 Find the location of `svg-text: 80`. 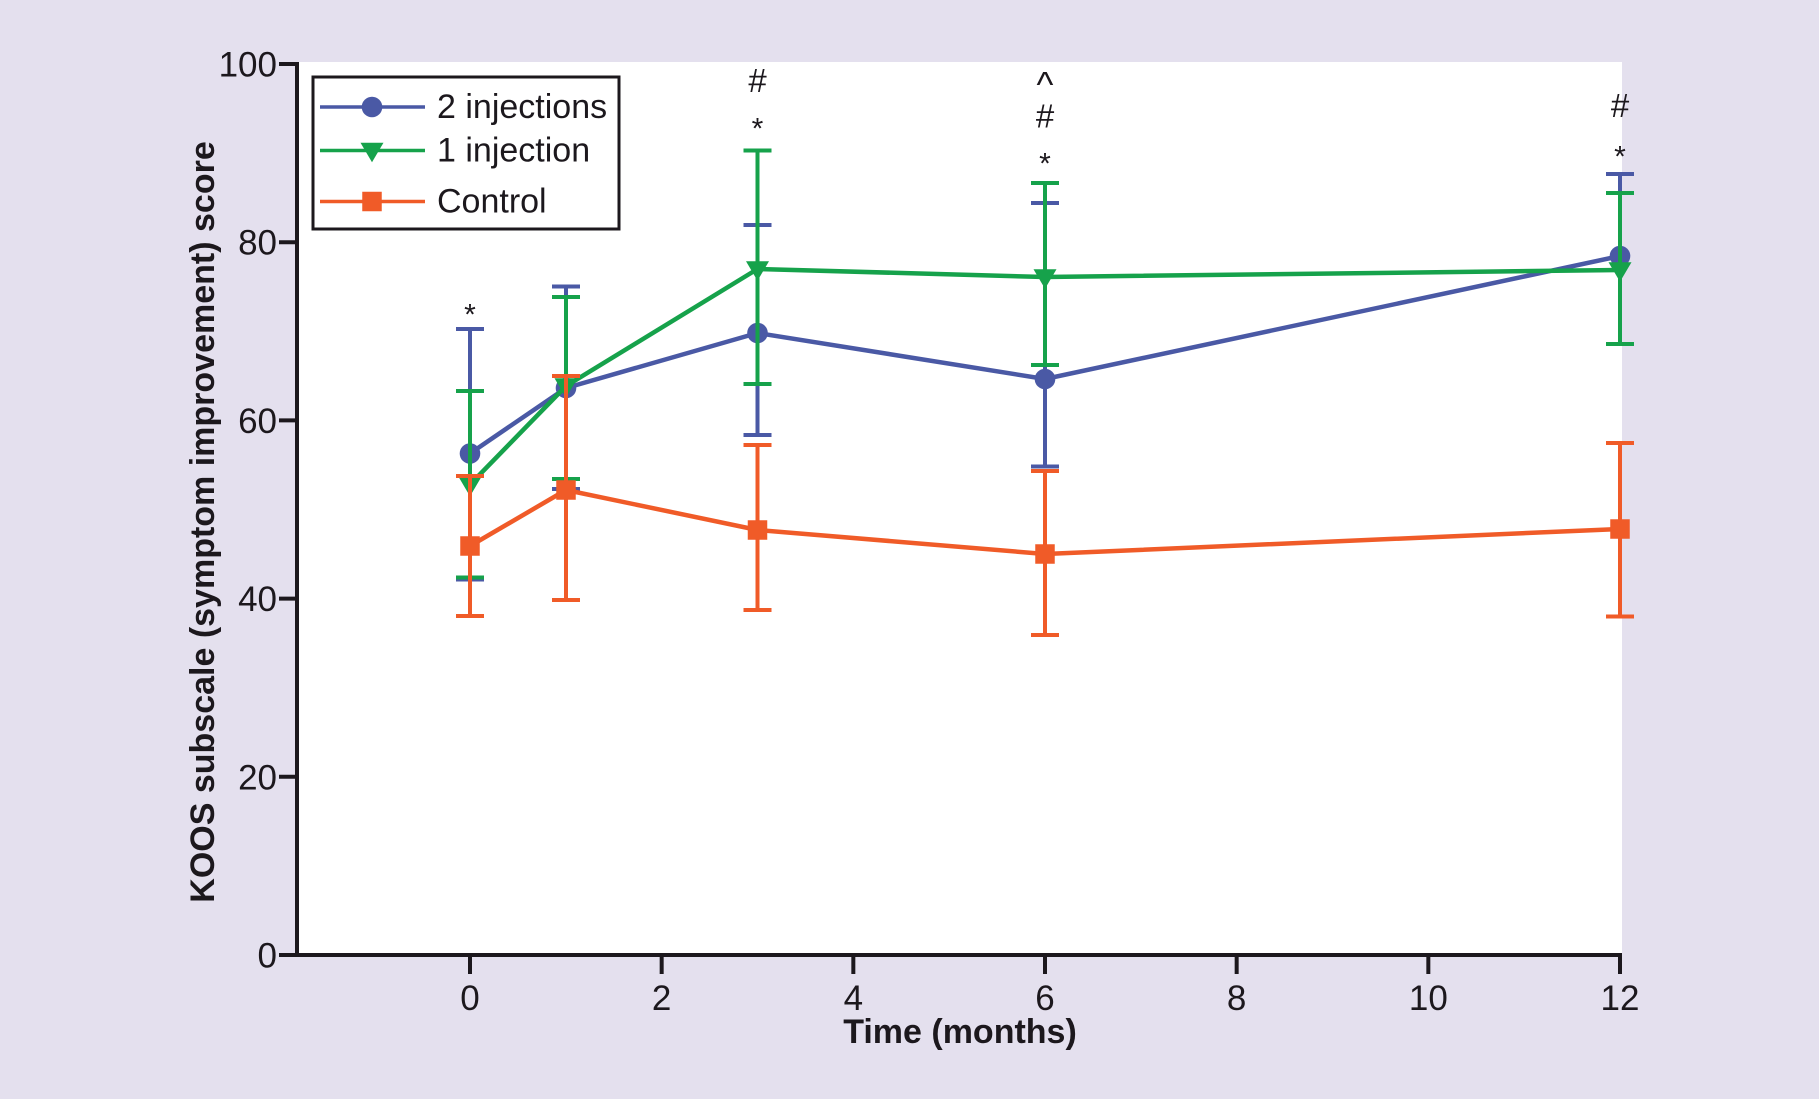

svg-text: 80 is located at coordinates (257, 243).